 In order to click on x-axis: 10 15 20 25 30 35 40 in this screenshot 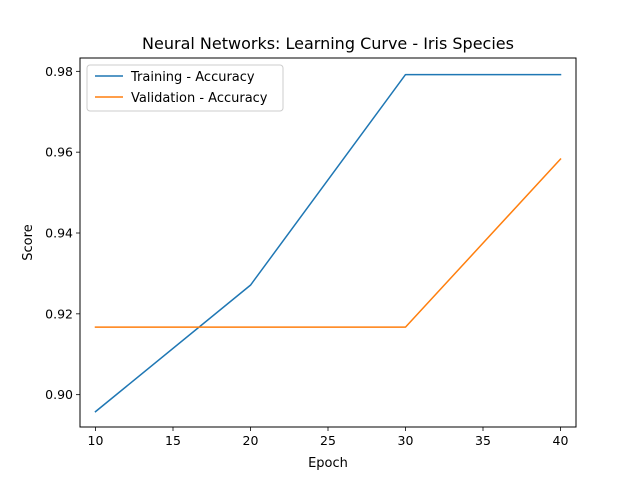, I will do `click(328, 437)`.